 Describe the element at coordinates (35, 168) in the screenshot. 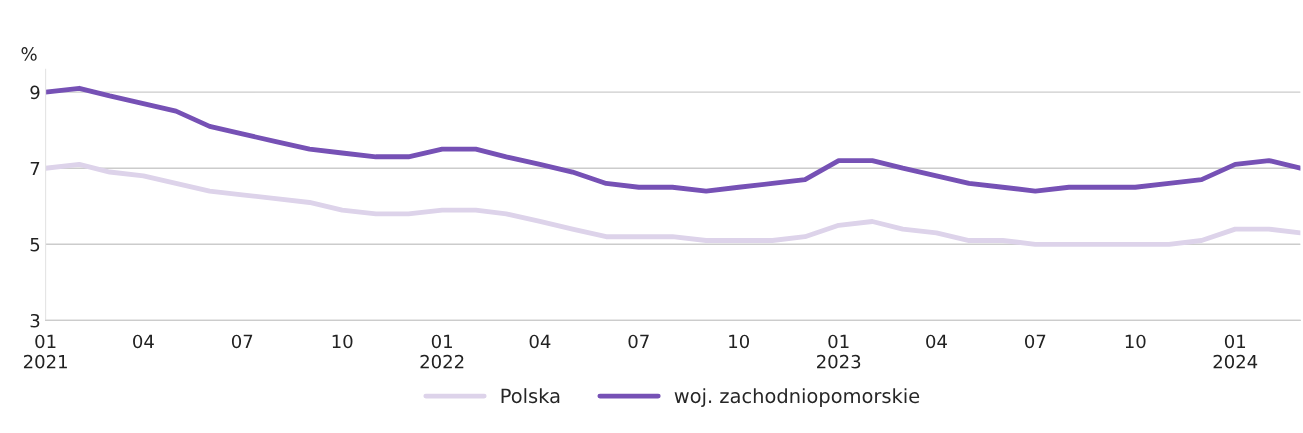

I see `y-tick-label: 7` at that location.